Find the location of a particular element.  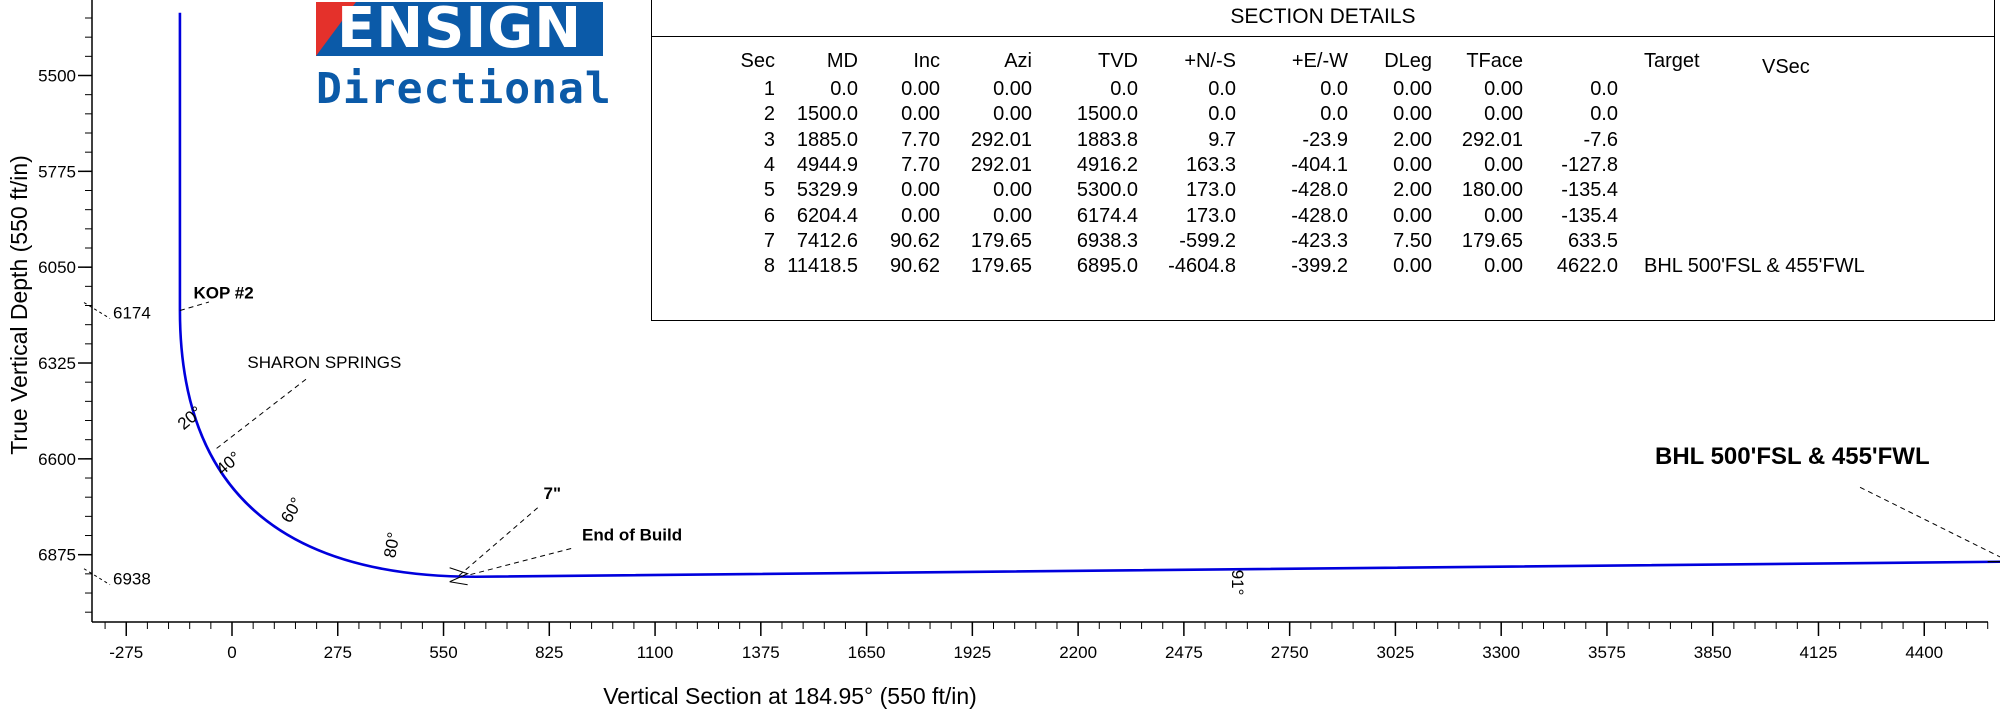

table-cell: 5 is located at coordinates (769, 190).